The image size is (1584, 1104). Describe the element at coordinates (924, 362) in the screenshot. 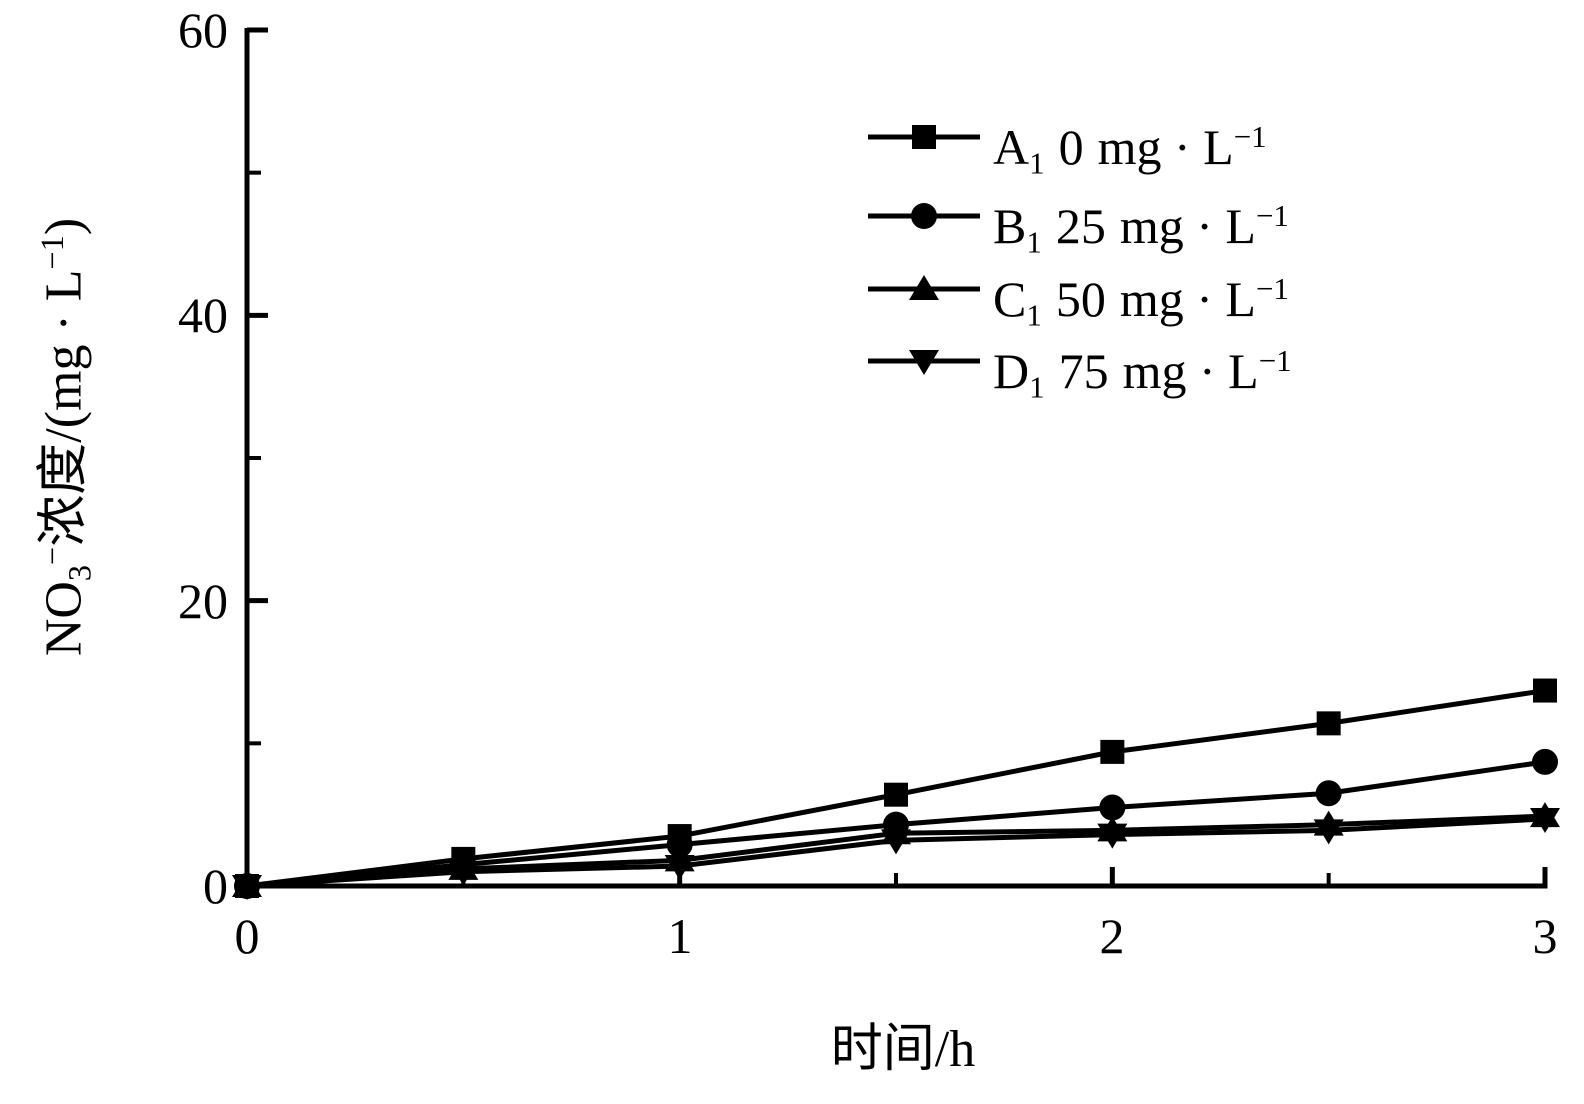

I see `legend-marker-d1-triangle-down-icon` at that location.